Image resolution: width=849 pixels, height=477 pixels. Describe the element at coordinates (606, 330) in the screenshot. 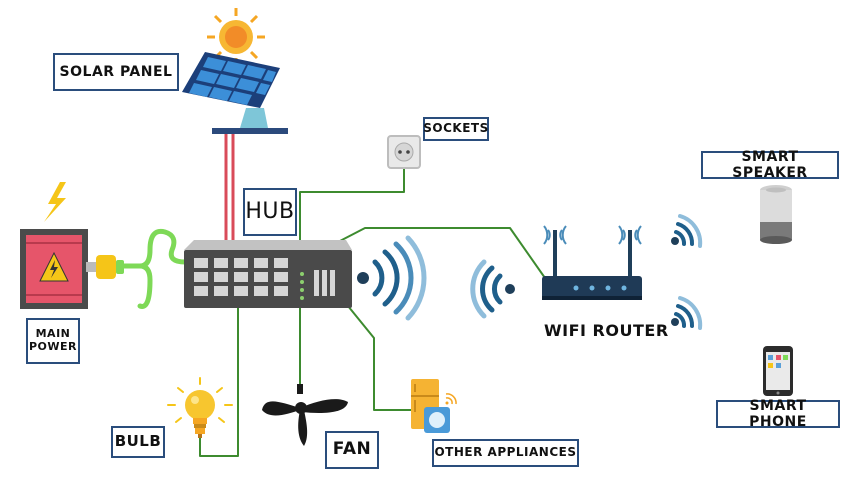

I see `wifi-router-label: WIFI ROUTER` at that location.